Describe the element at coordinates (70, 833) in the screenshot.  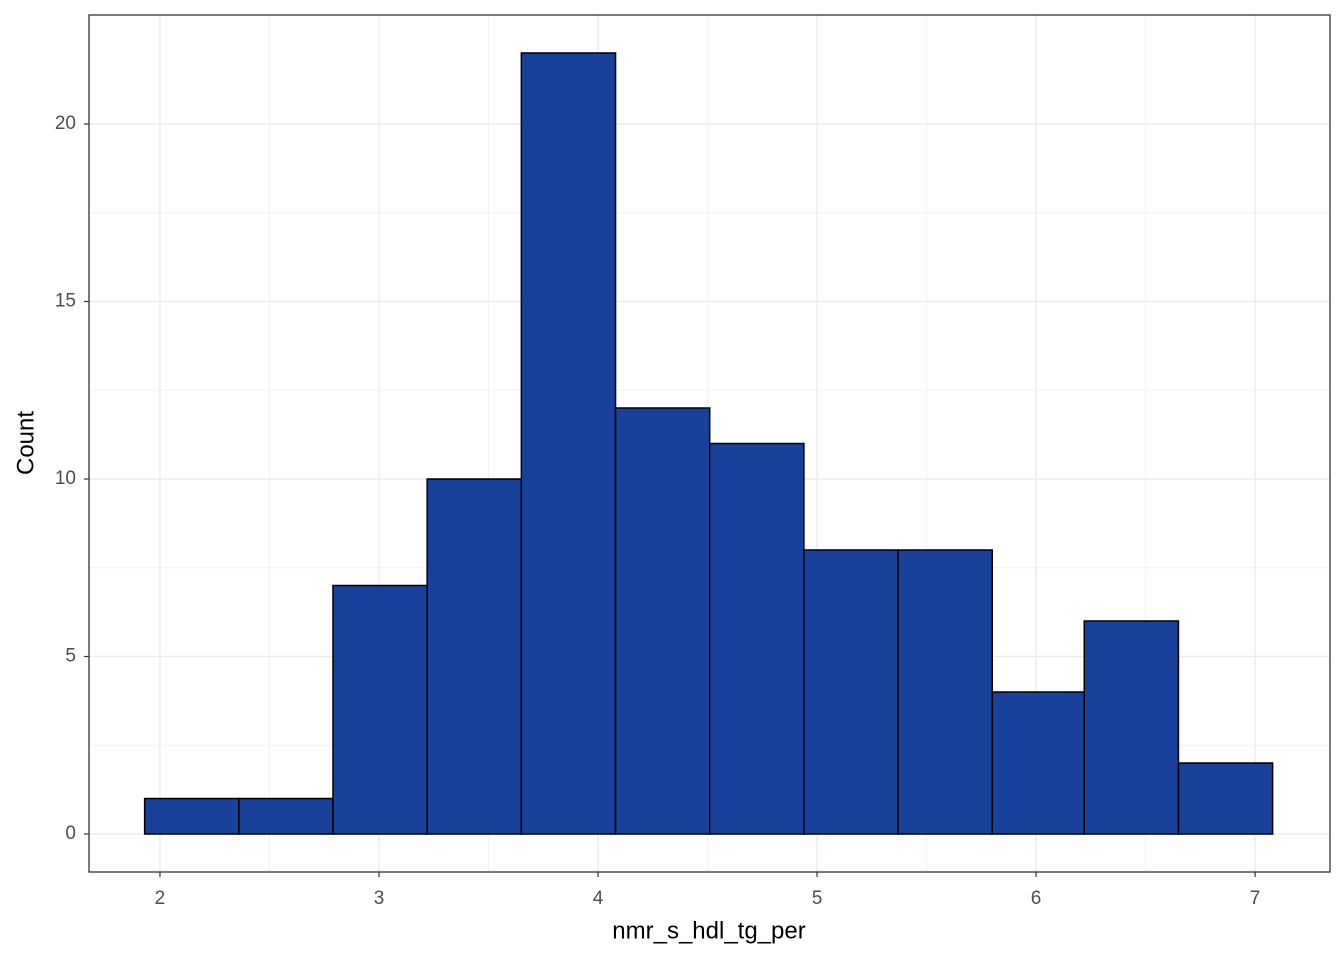
I see `y-tick-label: 0` at that location.